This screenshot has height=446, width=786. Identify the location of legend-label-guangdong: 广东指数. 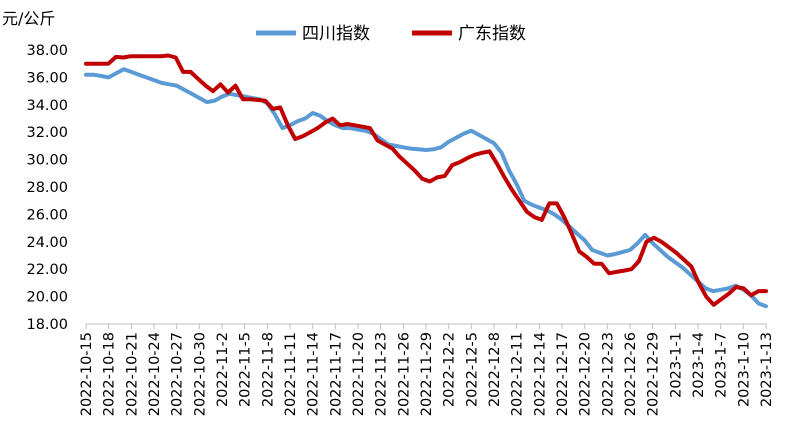
(492, 34).